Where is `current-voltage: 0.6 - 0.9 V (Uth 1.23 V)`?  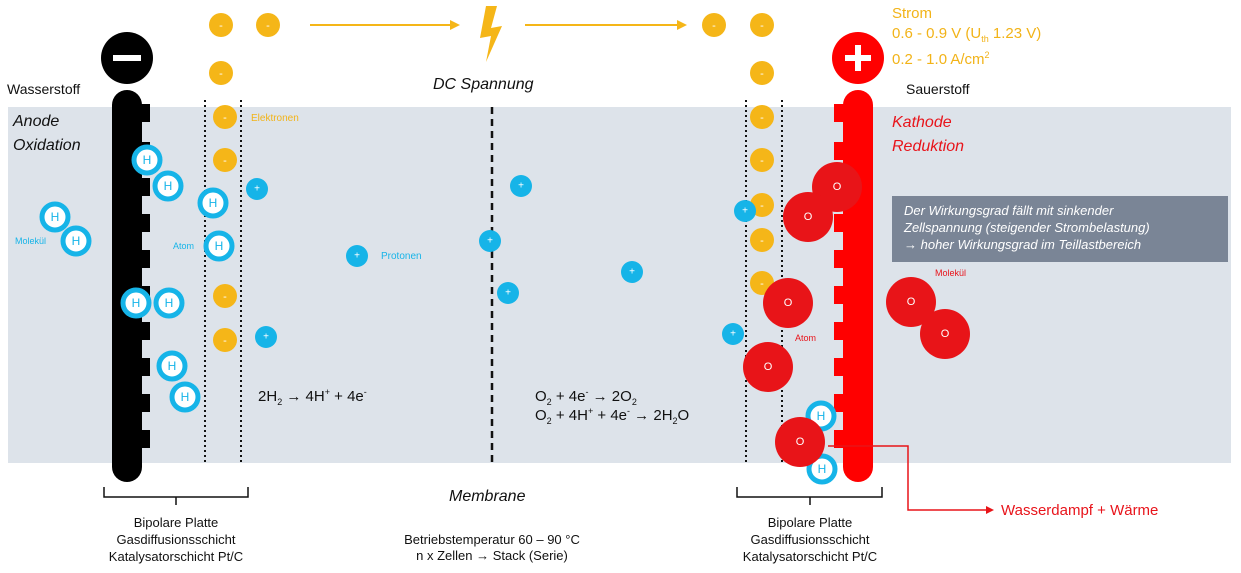
current-voltage: 0.6 - 0.9 V (Uth 1.23 V) is located at coordinates (967, 34).